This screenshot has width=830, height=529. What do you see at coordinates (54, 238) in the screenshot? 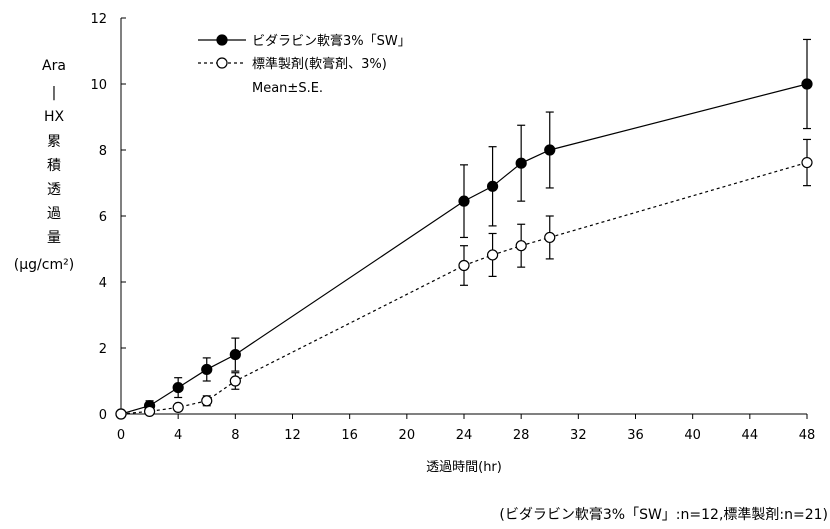
I see `y-axis-label-part: 量` at bounding box center [54, 238].